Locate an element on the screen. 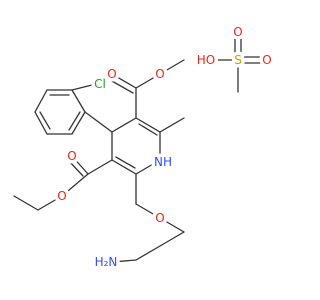  atom-label: H₂N is located at coordinates (106, 262).